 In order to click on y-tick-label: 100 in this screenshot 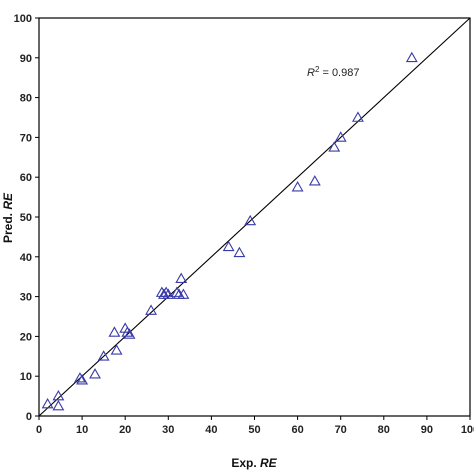, I will do `click(23, 19)`.